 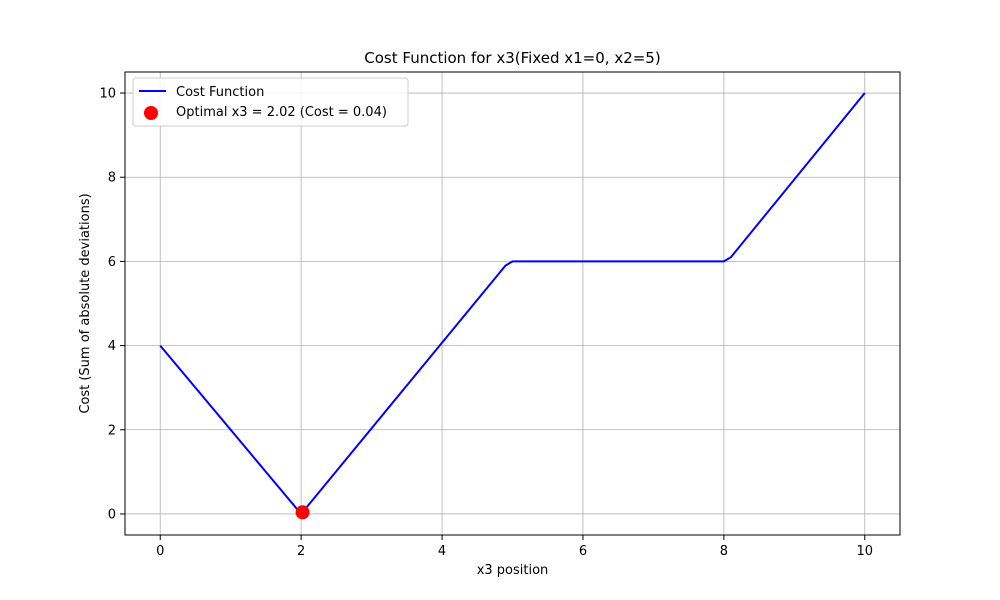 What do you see at coordinates (112, 430) in the screenshot?
I see `y-tick-label: 2` at bounding box center [112, 430].